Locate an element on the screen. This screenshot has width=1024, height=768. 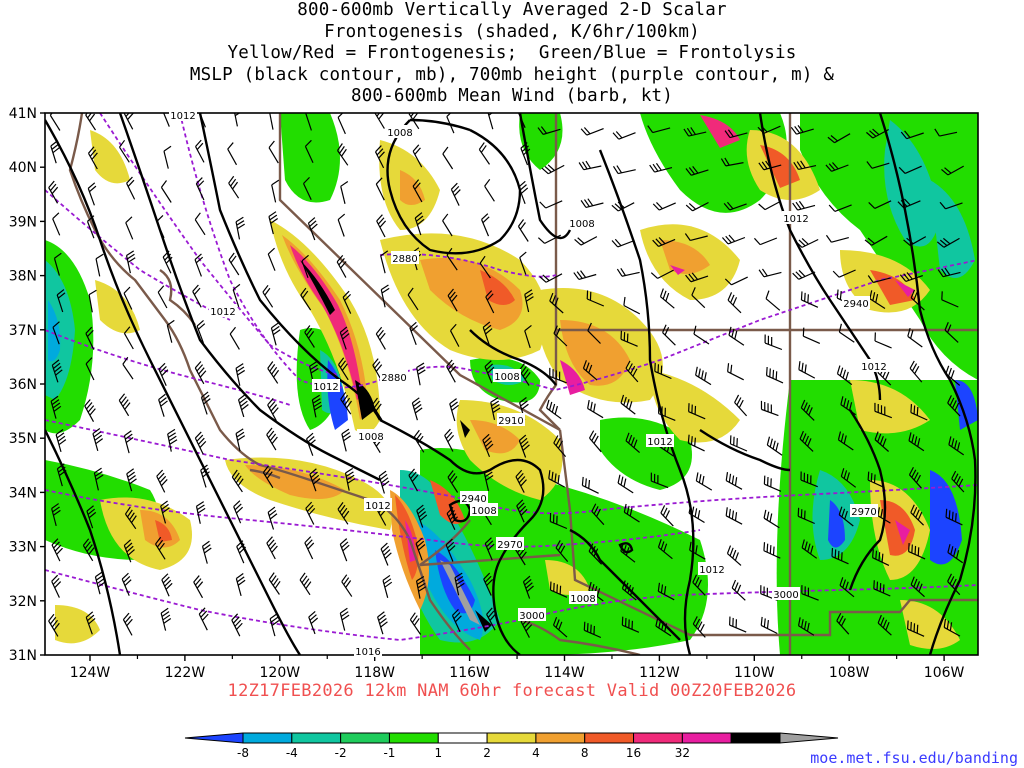
height-contour-label: 2910 is located at coordinates (511, 420).